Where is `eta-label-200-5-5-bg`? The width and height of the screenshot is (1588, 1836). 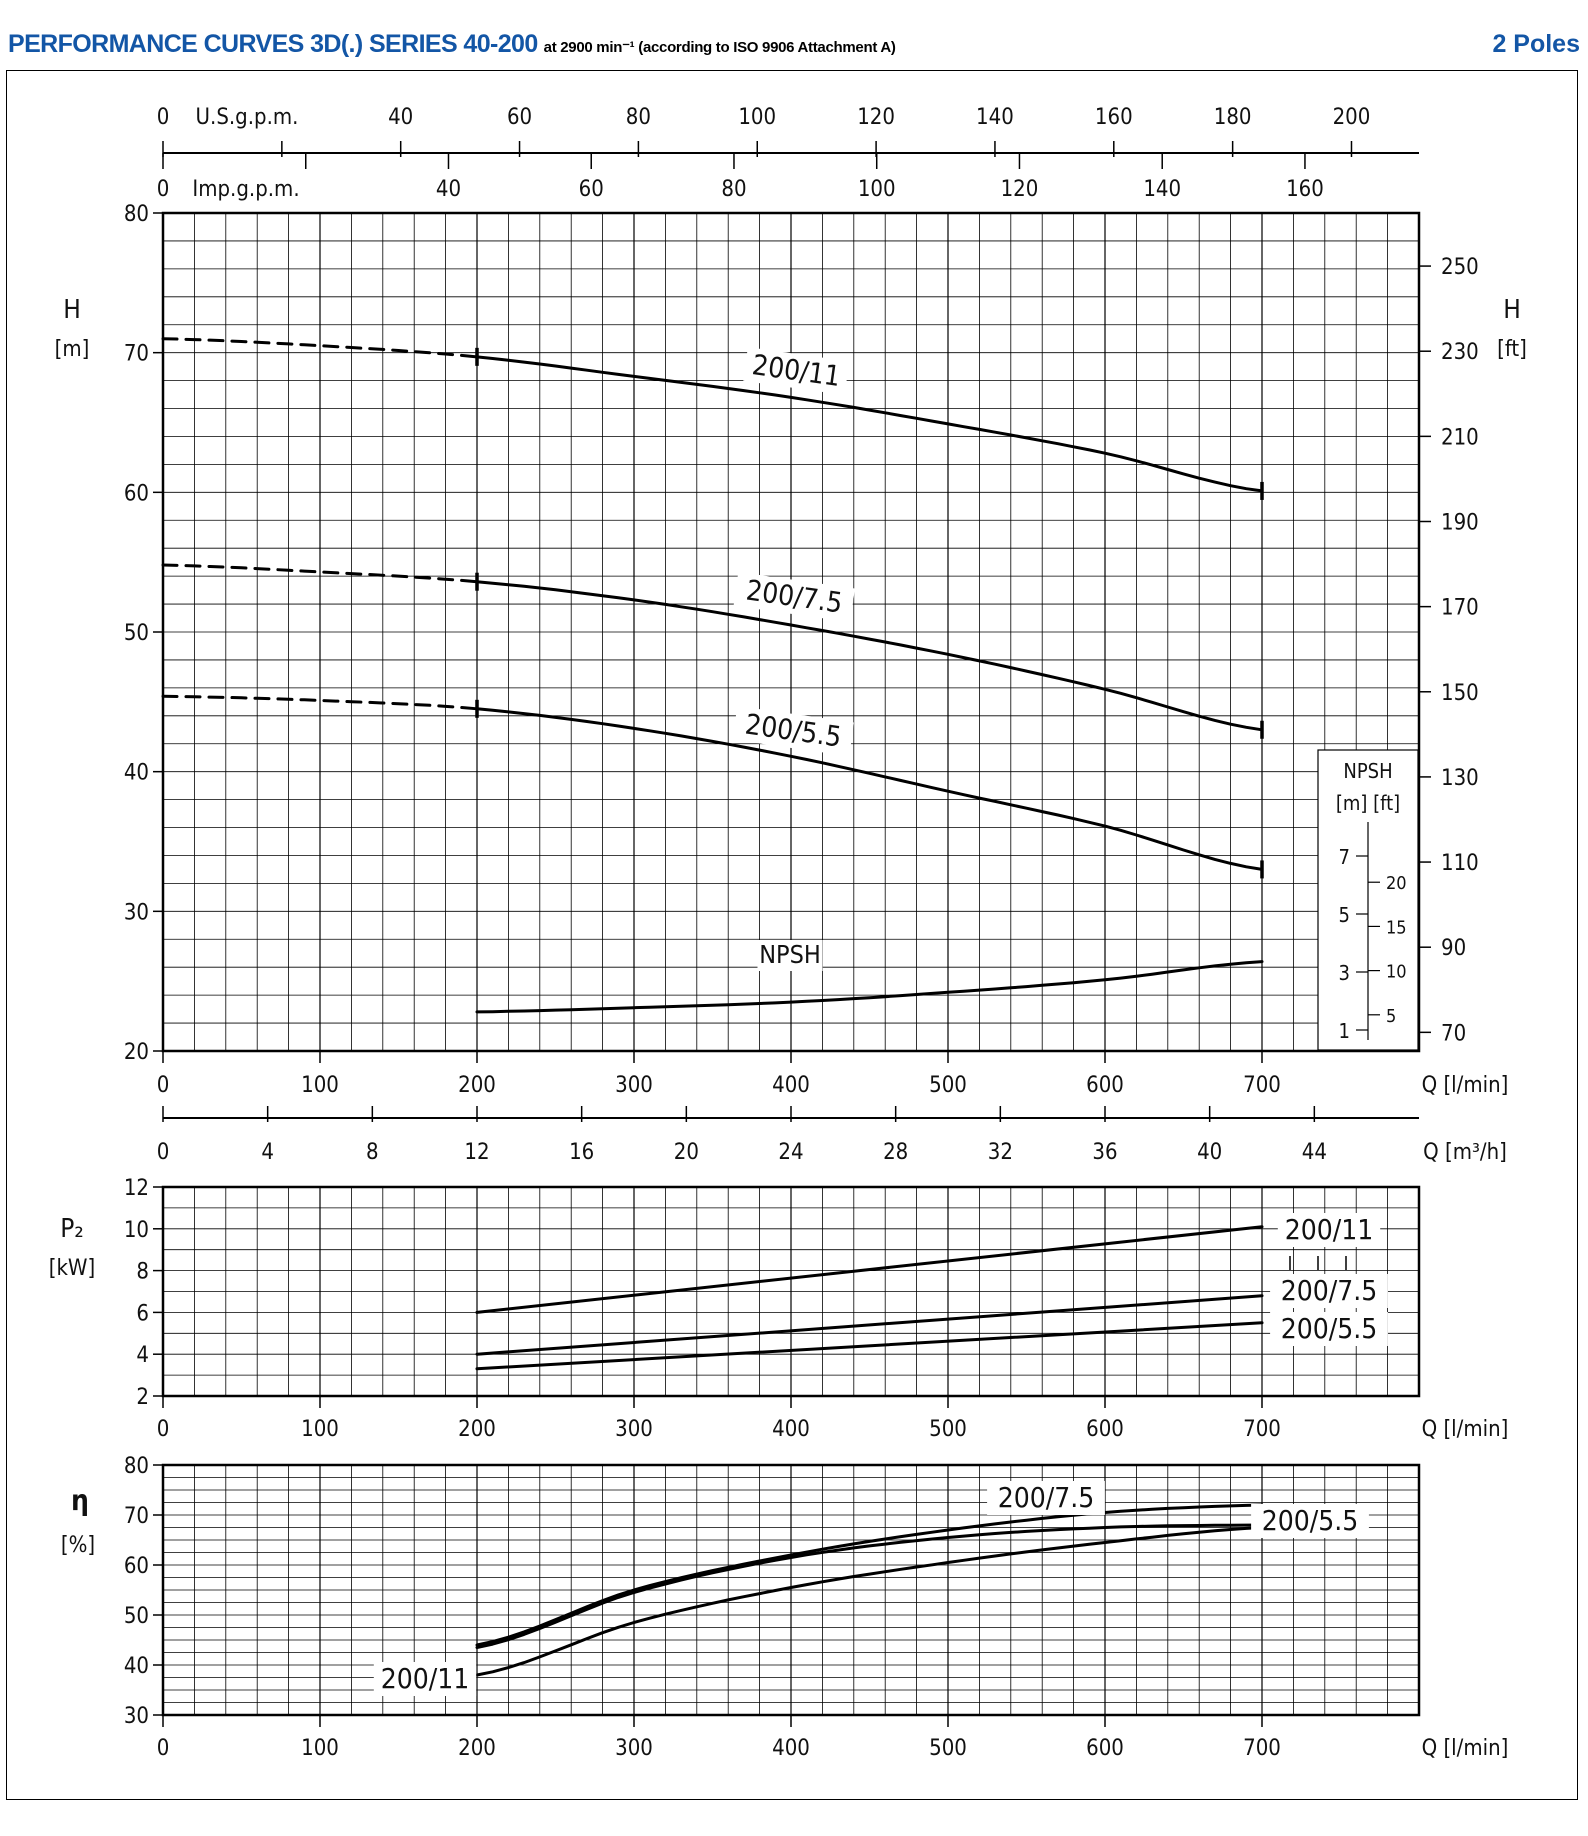
eta-label-200-5-5-bg is located at coordinates (1310, 1521).